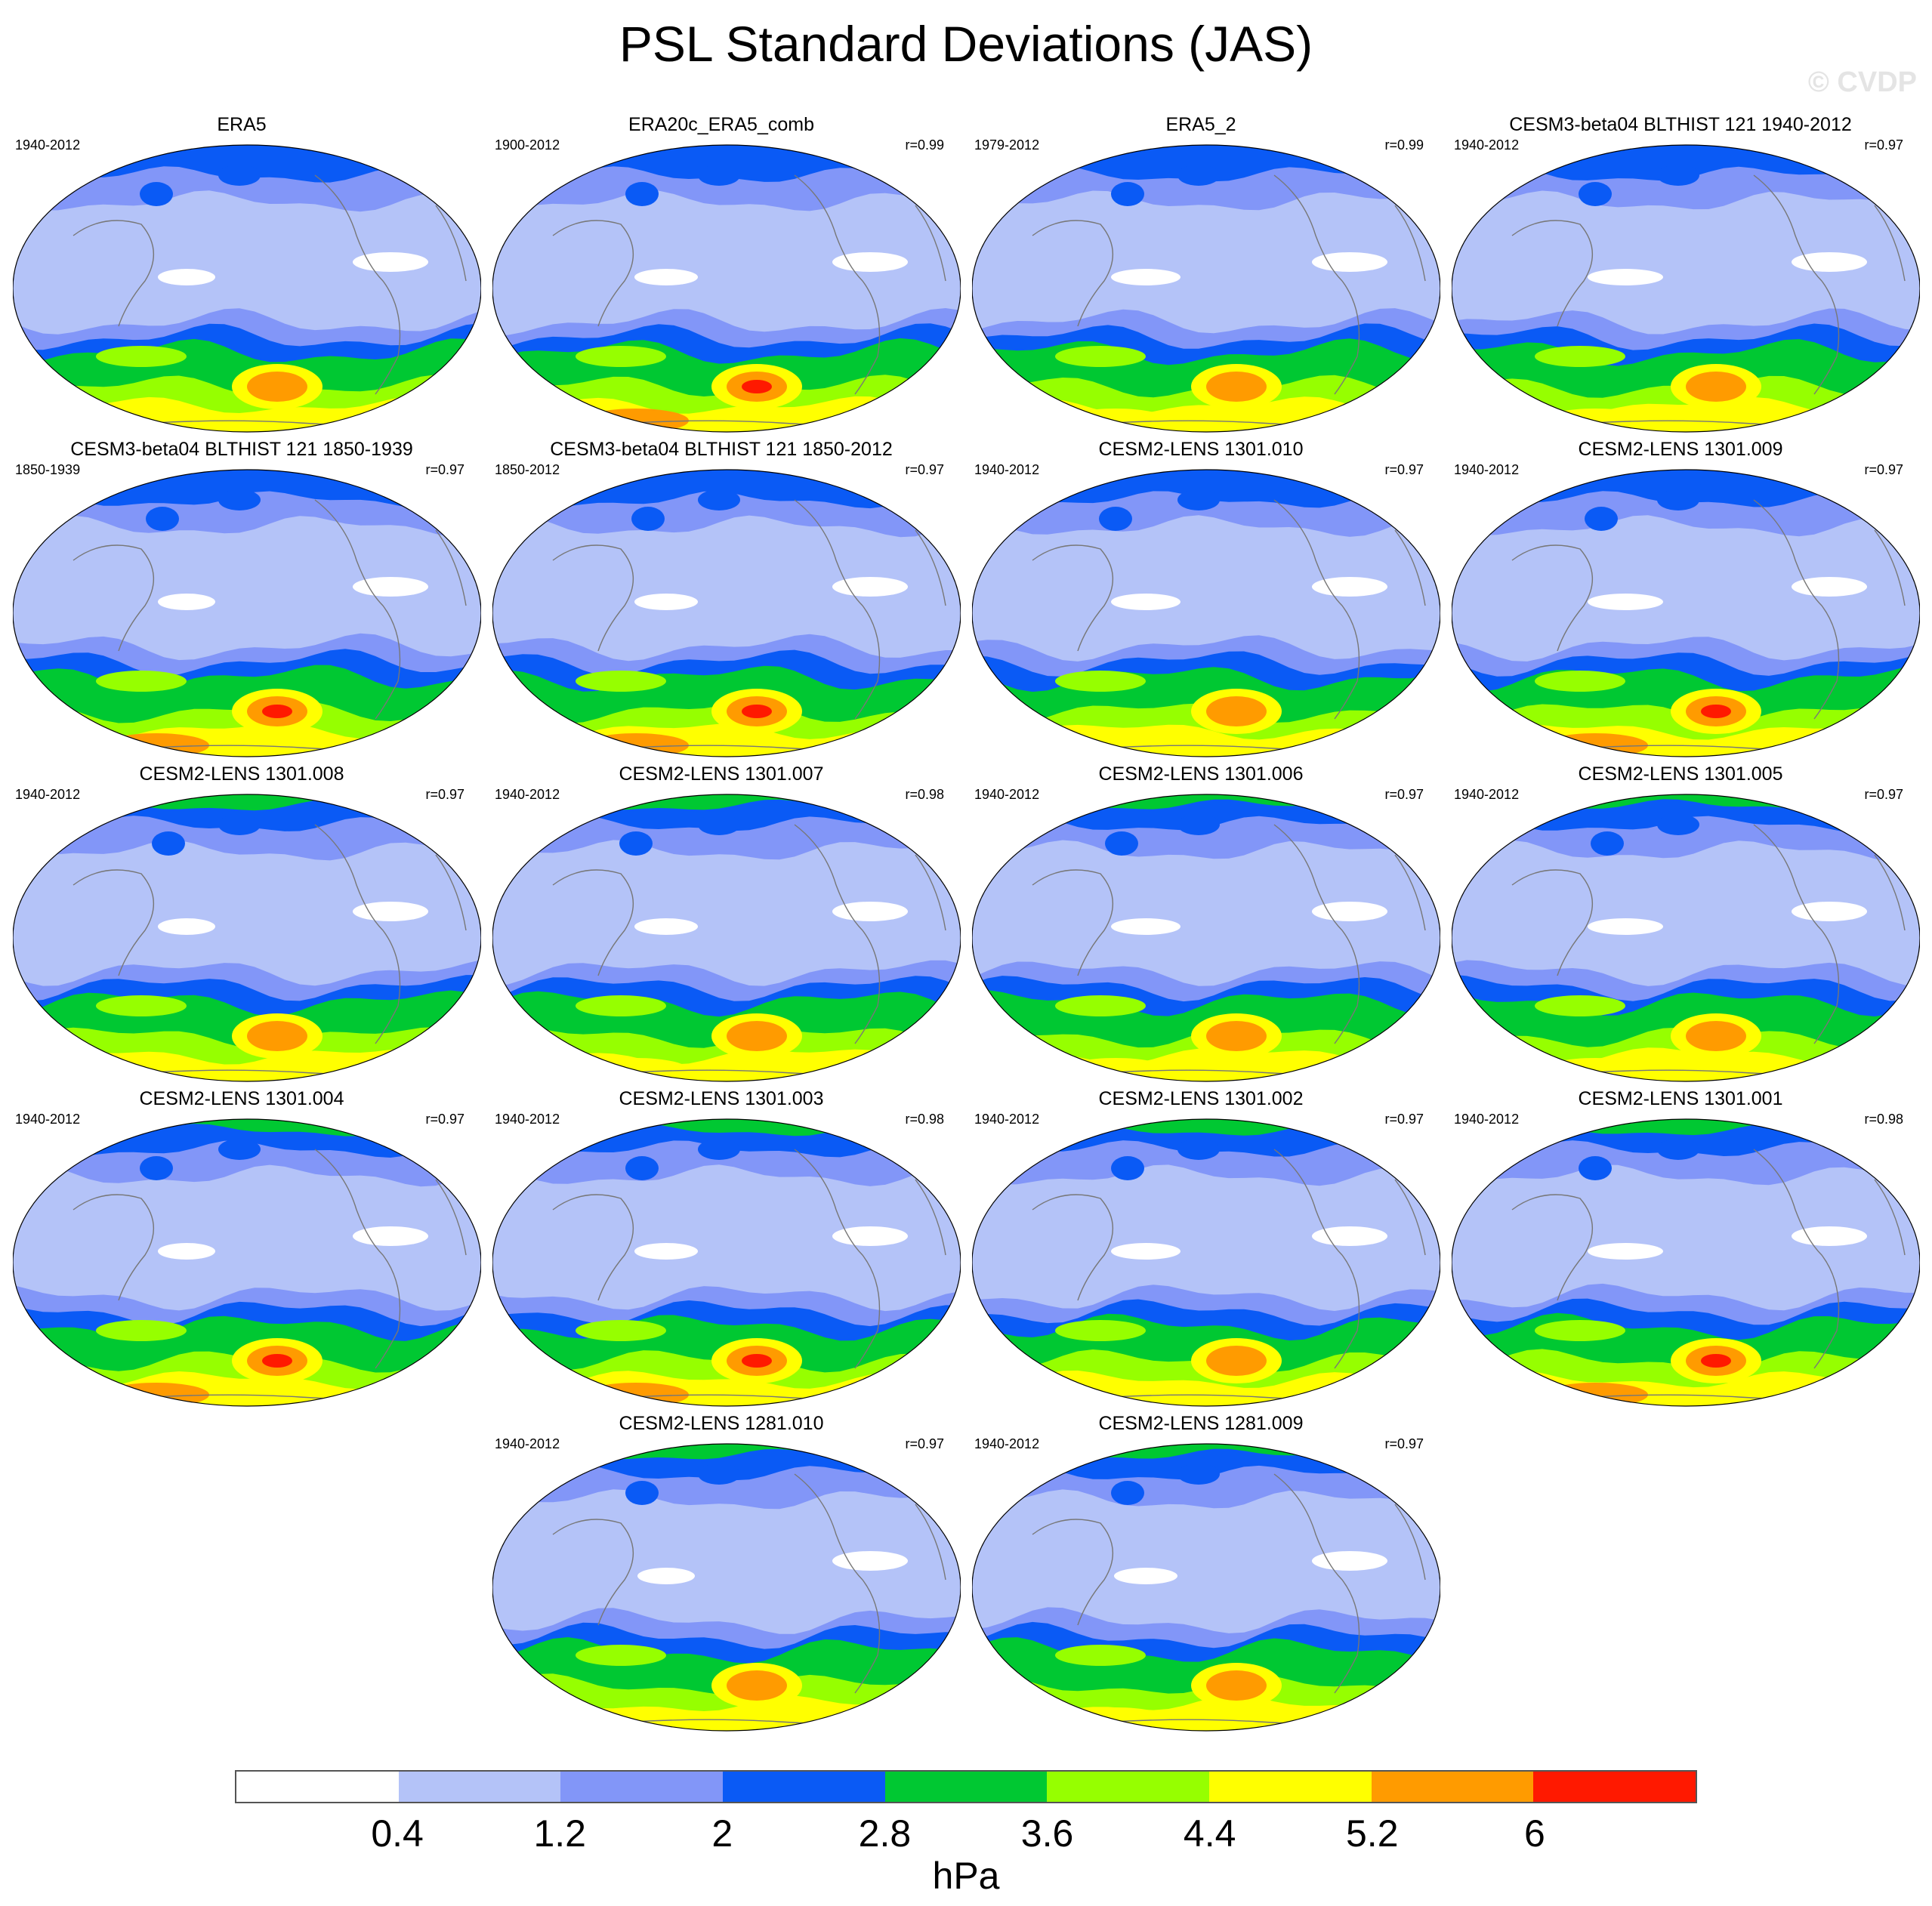 This screenshot has height=1906, width=1932. What do you see at coordinates (1534, 1833) in the screenshot?
I see `colorbar-tick-label: 6` at bounding box center [1534, 1833].